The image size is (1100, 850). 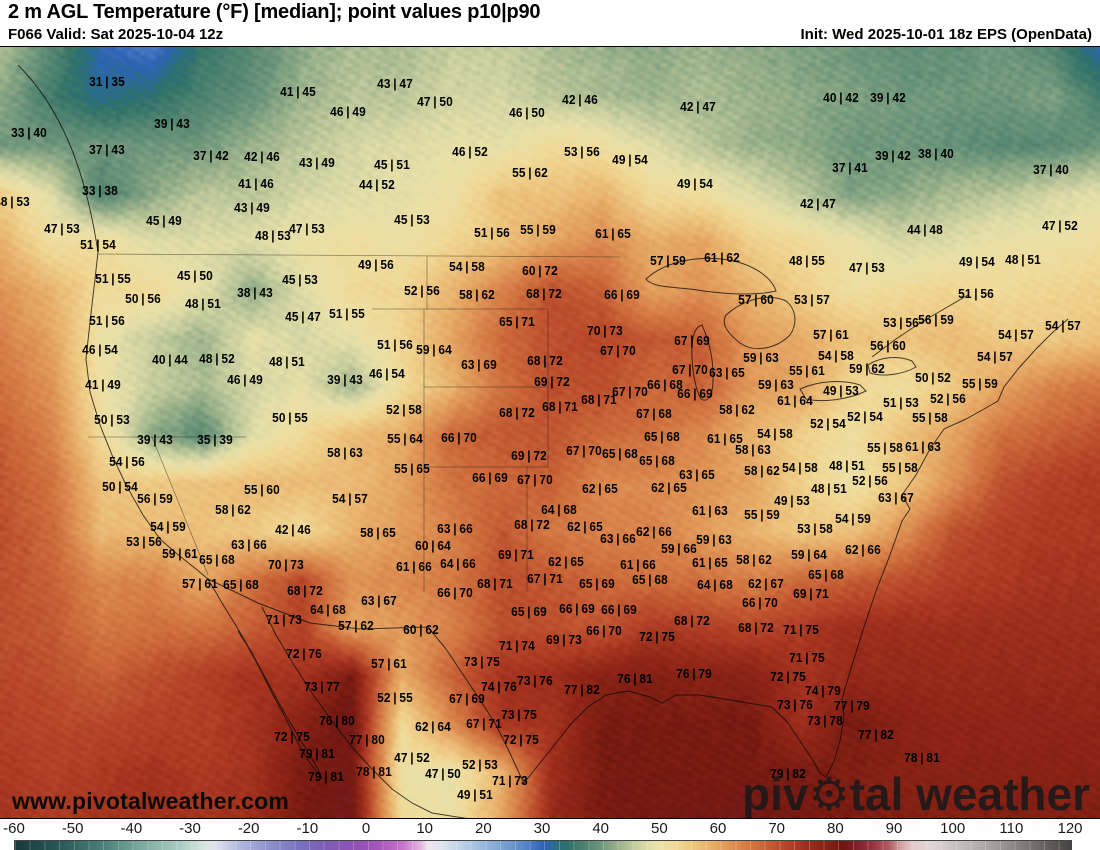 I want to click on point-value-label: 40 | 42, so click(x=841, y=98).